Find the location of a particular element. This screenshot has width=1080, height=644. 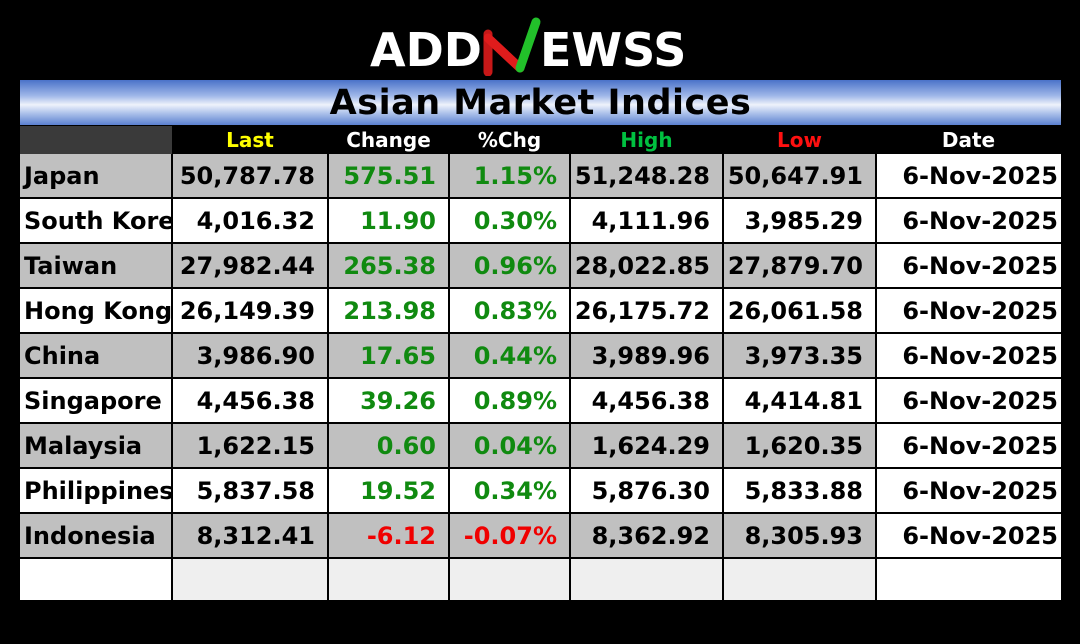

last-cell: 4,016.32 is located at coordinates (250, 221).